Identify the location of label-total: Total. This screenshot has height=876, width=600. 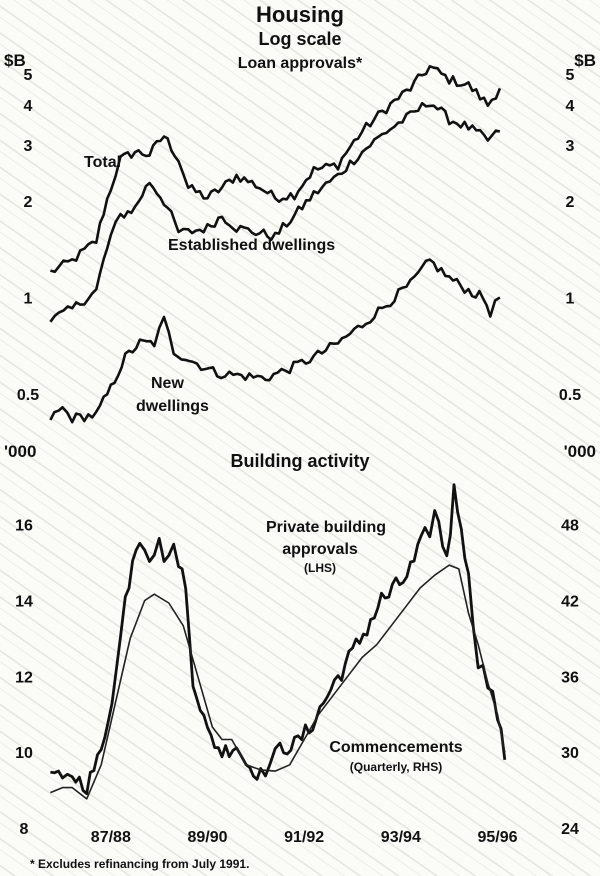
(102, 162).